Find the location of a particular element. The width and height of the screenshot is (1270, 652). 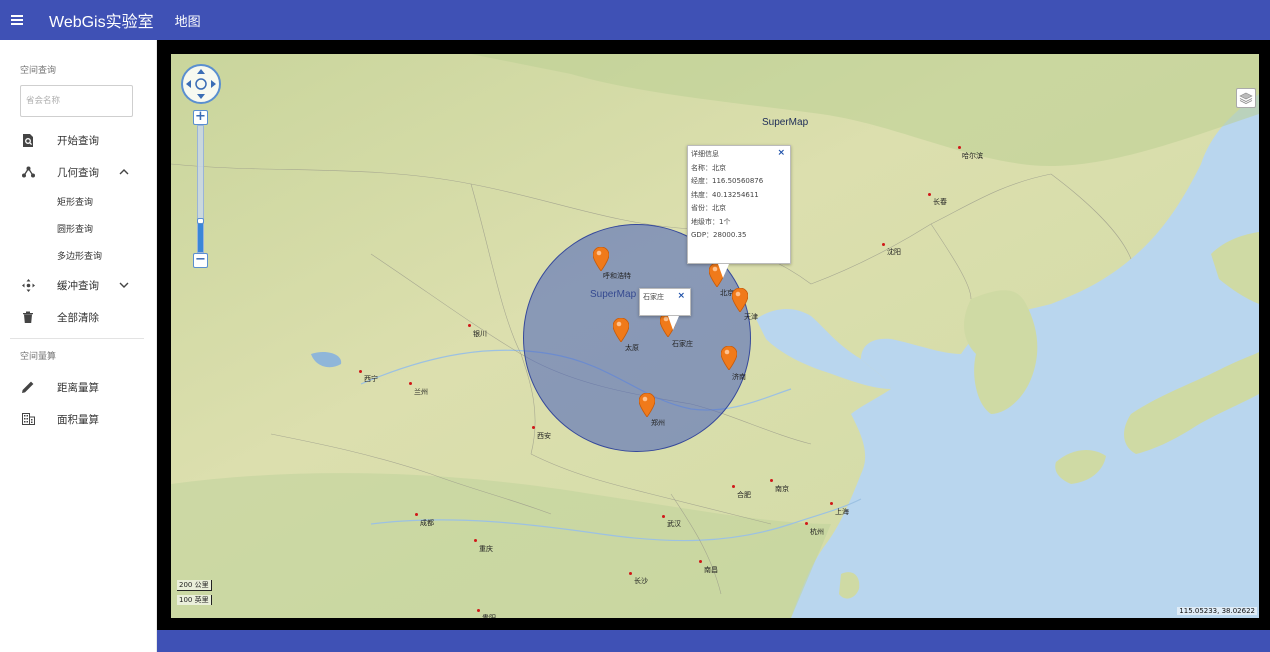

city-label-chengdu: 成都 is located at coordinates (427, 523).